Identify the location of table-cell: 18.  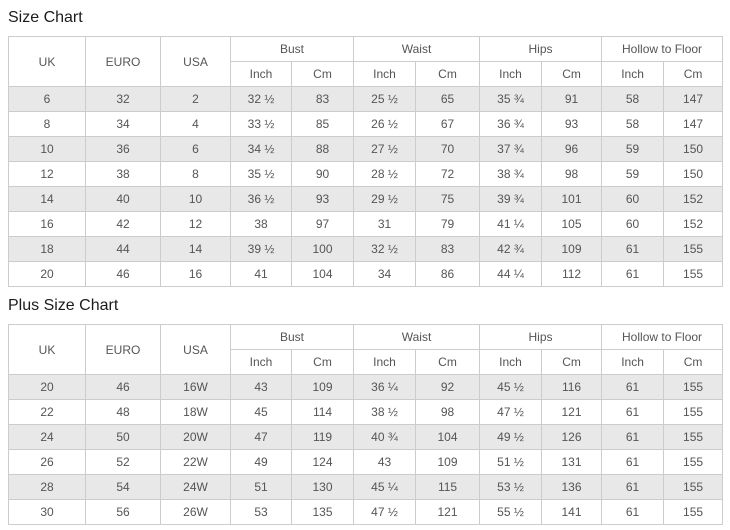
(47, 249).